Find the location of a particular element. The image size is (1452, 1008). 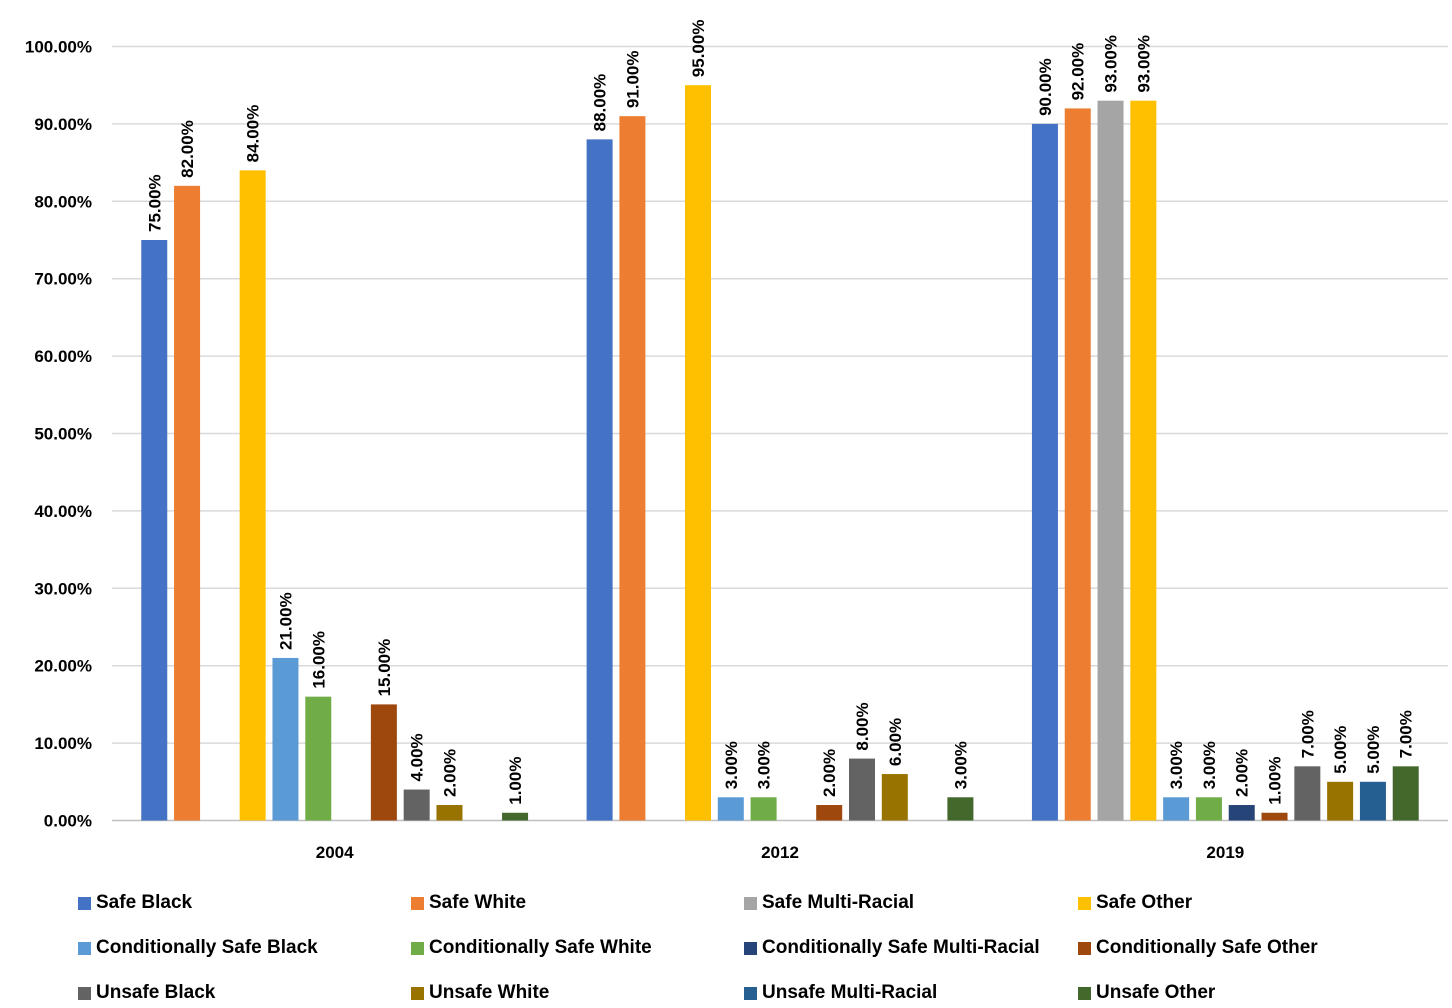

legend-item: Conditionally Safe Black is located at coordinates (198, 948).